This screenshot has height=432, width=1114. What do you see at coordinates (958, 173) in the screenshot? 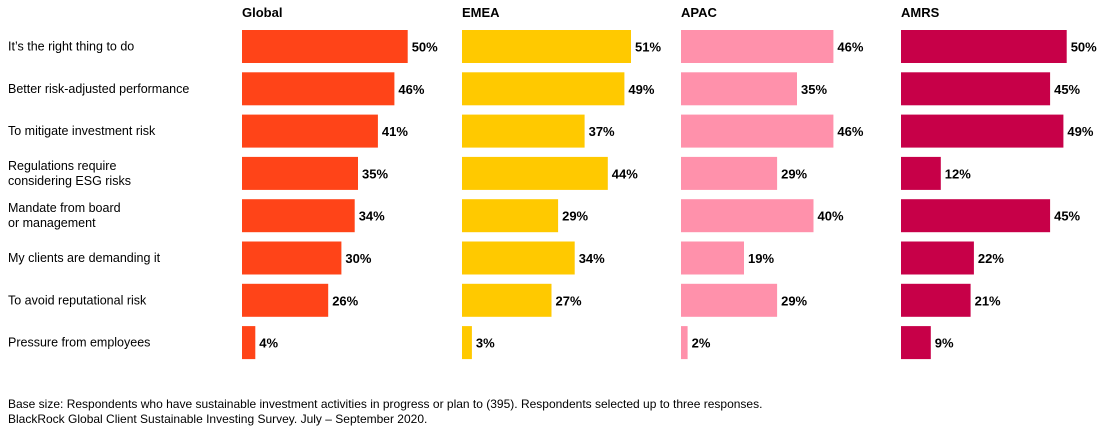
I see `data-label-amrs: 12%` at bounding box center [958, 173].